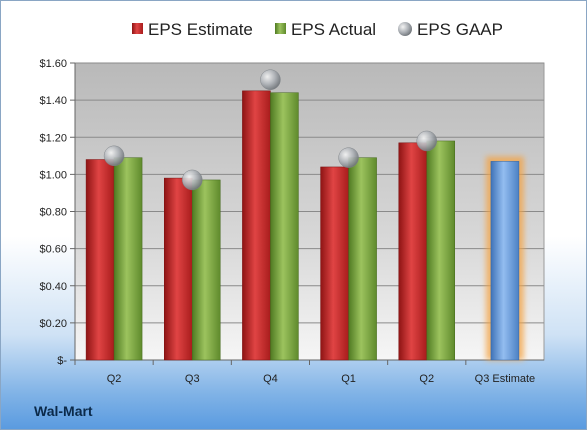 This screenshot has height=430, width=587. Describe the element at coordinates (53, 101) in the screenshot. I see `y-tick-label: $1.40` at that location.